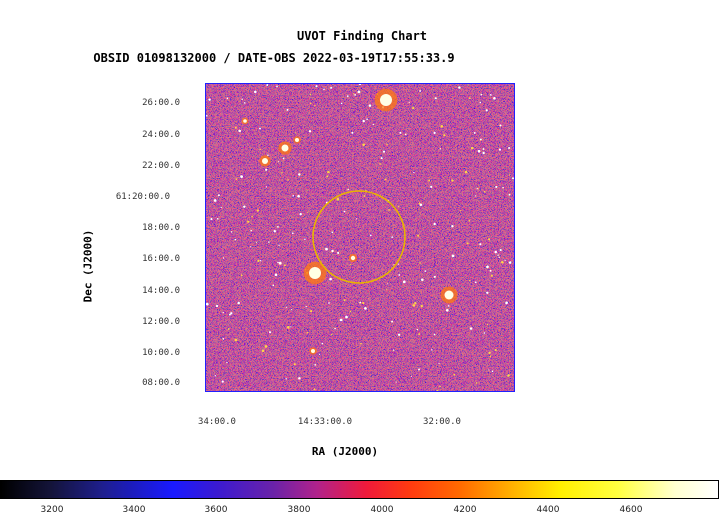 The image size is (720, 521). Describe the element at coordinates (345, 451) in the screenshot. I see `x-axis-label: RA (J2000)` at that location.